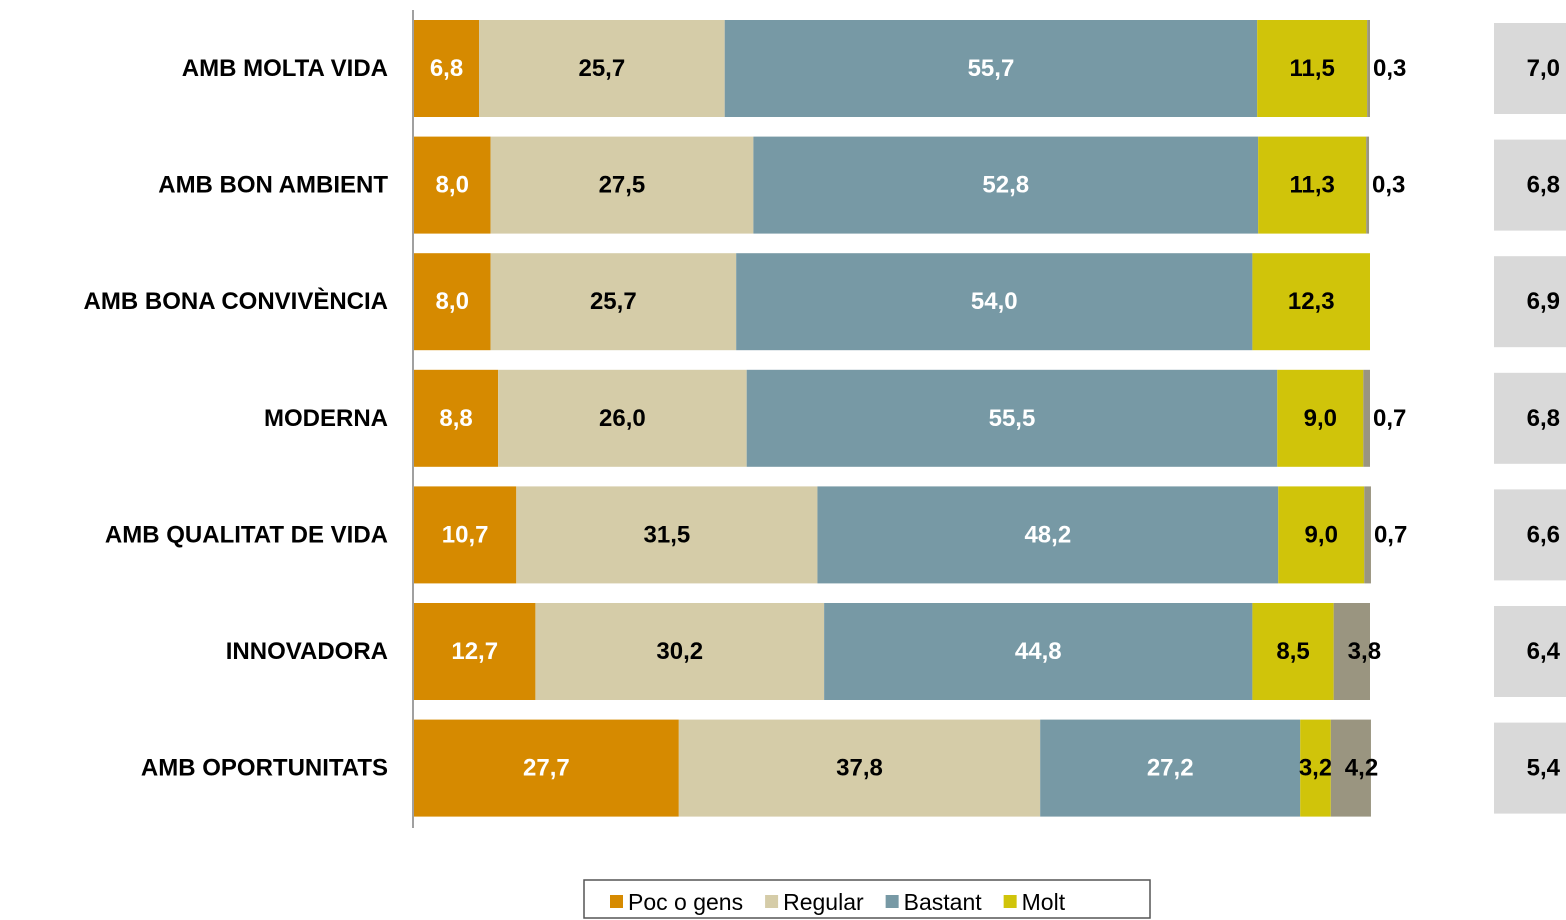 This screenshot has width=1566, height=920. Describe the element at coordinates (867, 899) in the screenshot. I see `legend-box` at that location.